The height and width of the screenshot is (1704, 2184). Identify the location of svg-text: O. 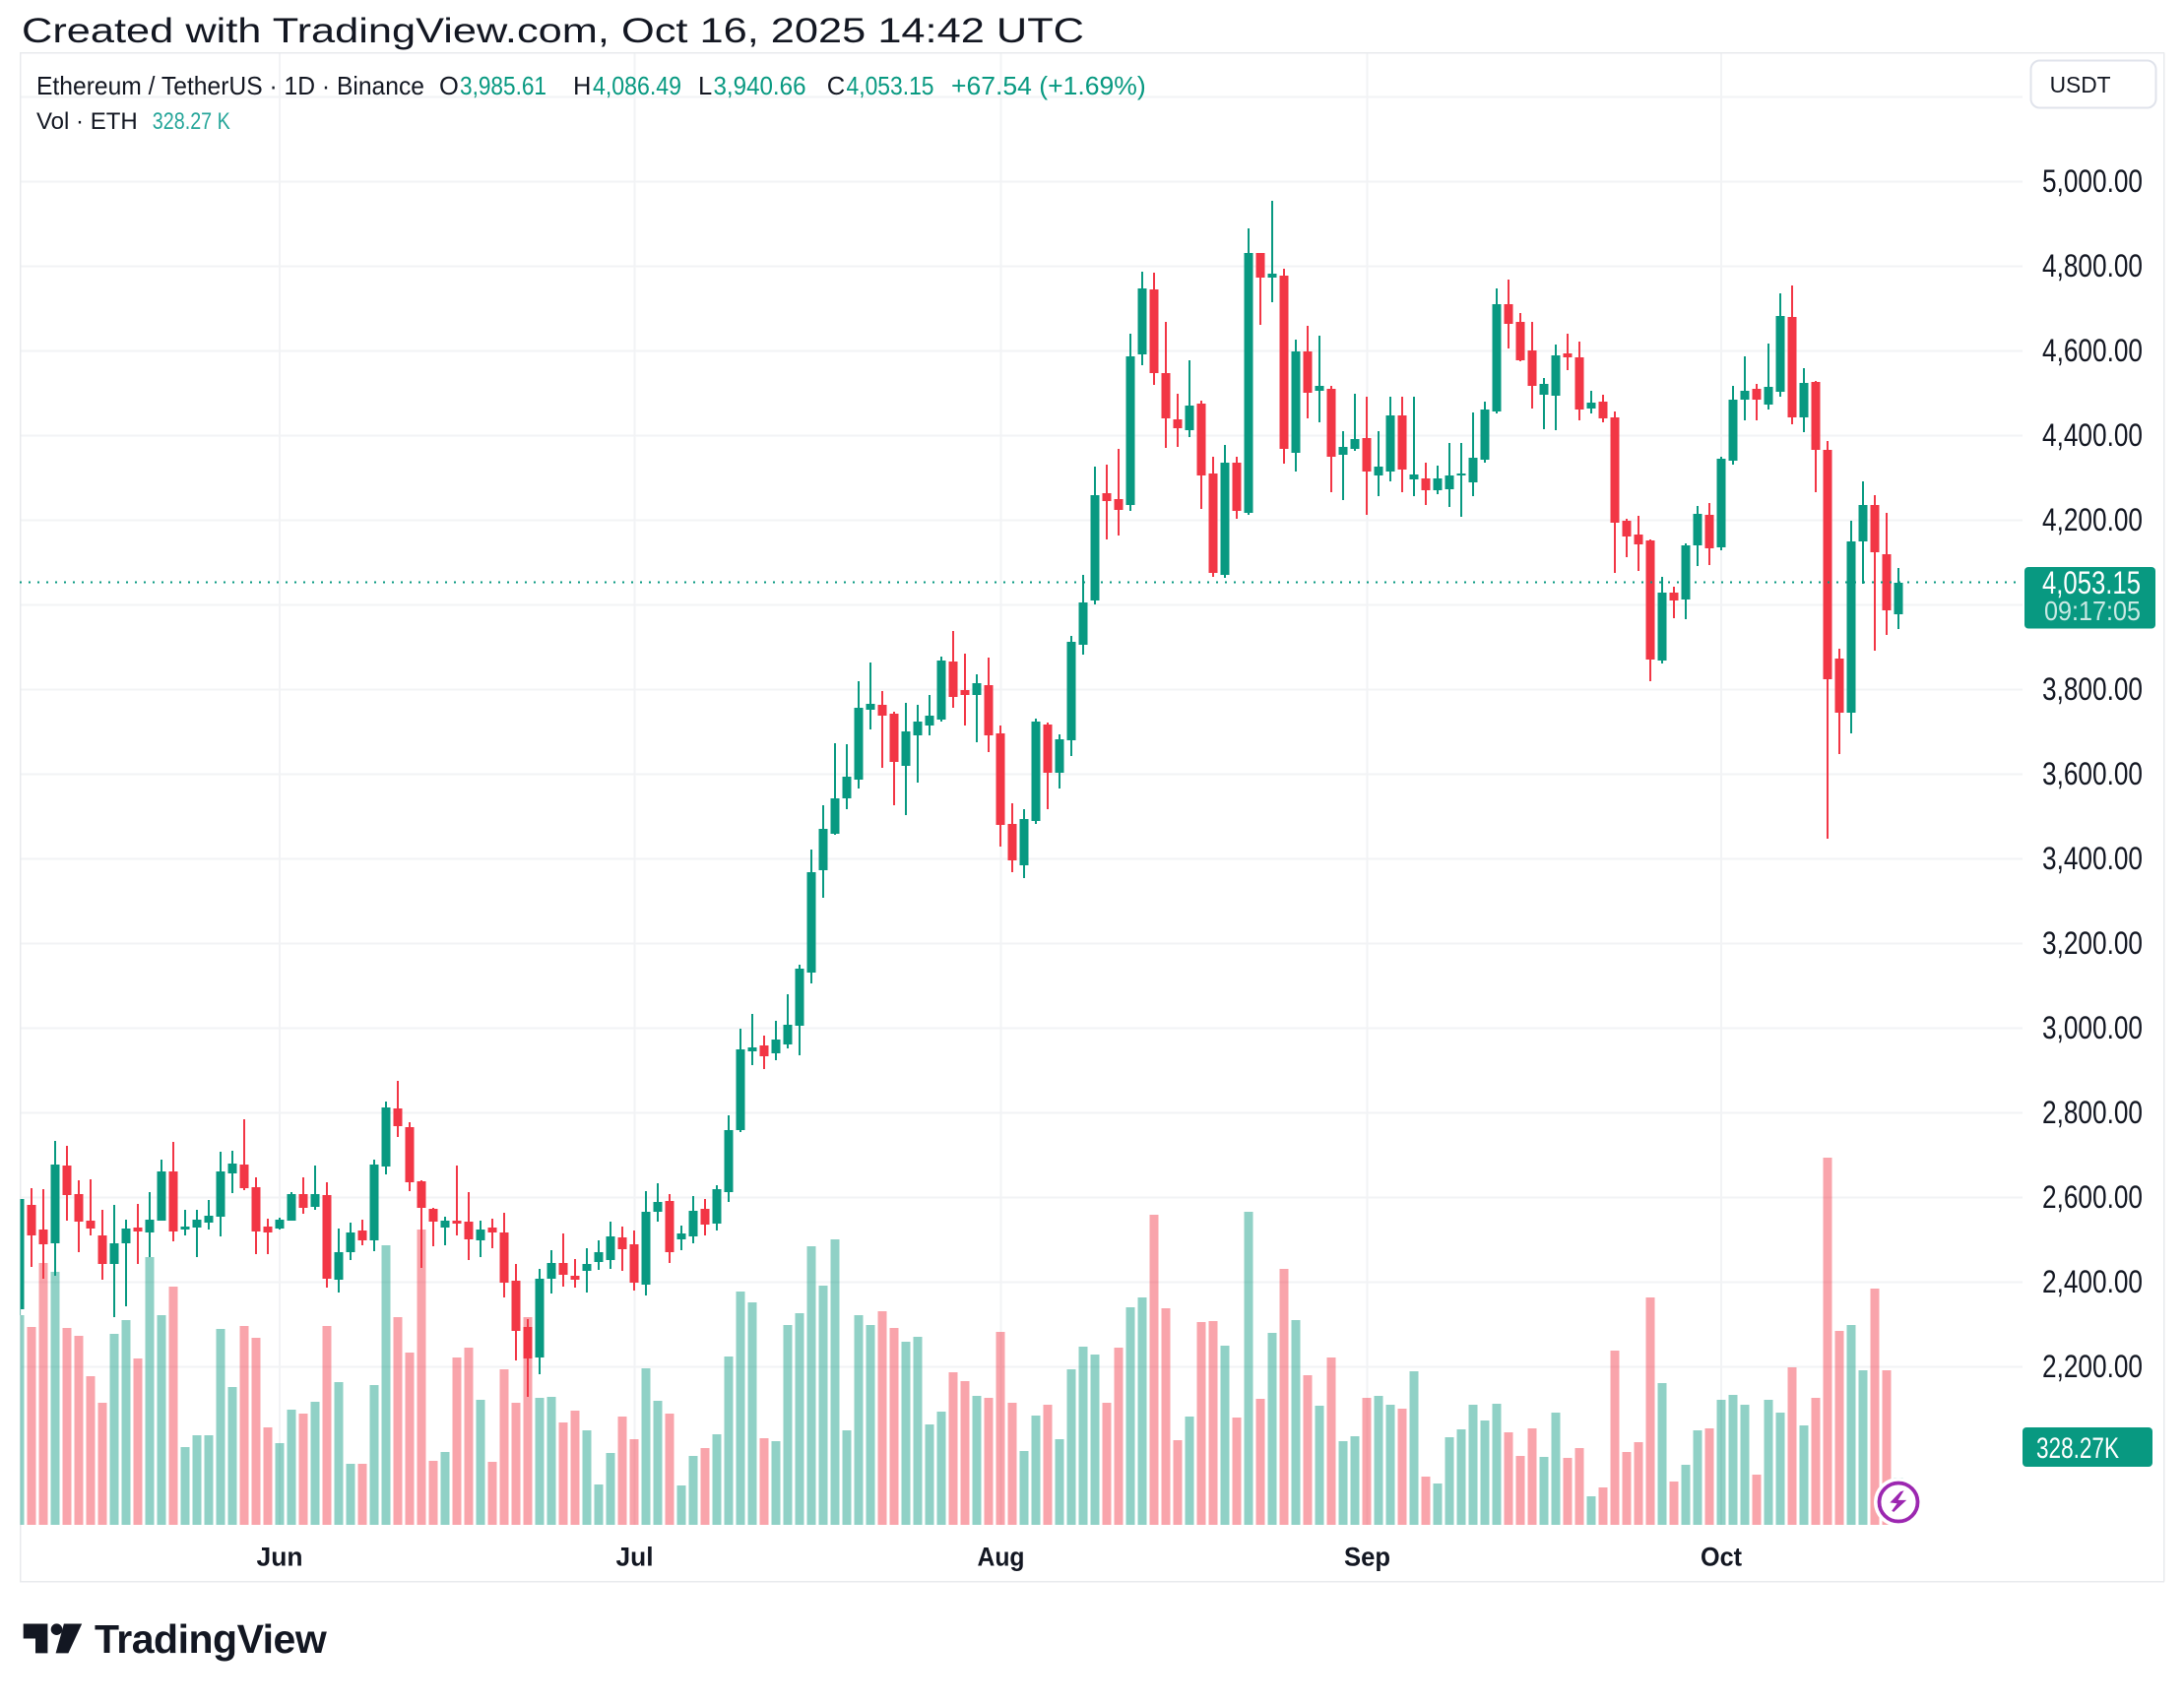
(449, 86).